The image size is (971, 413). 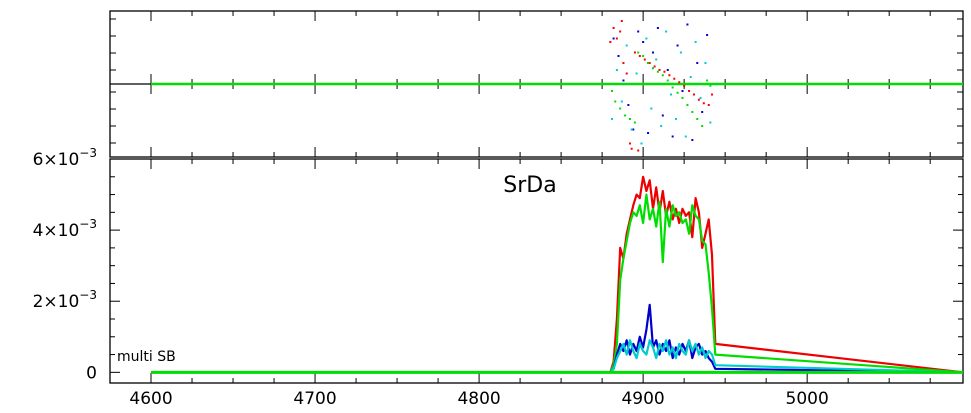 What do you see at coordinates (314, 399) in the screenshot?
I see `x-tick-label: 4700` at bounding box center [314, 399].